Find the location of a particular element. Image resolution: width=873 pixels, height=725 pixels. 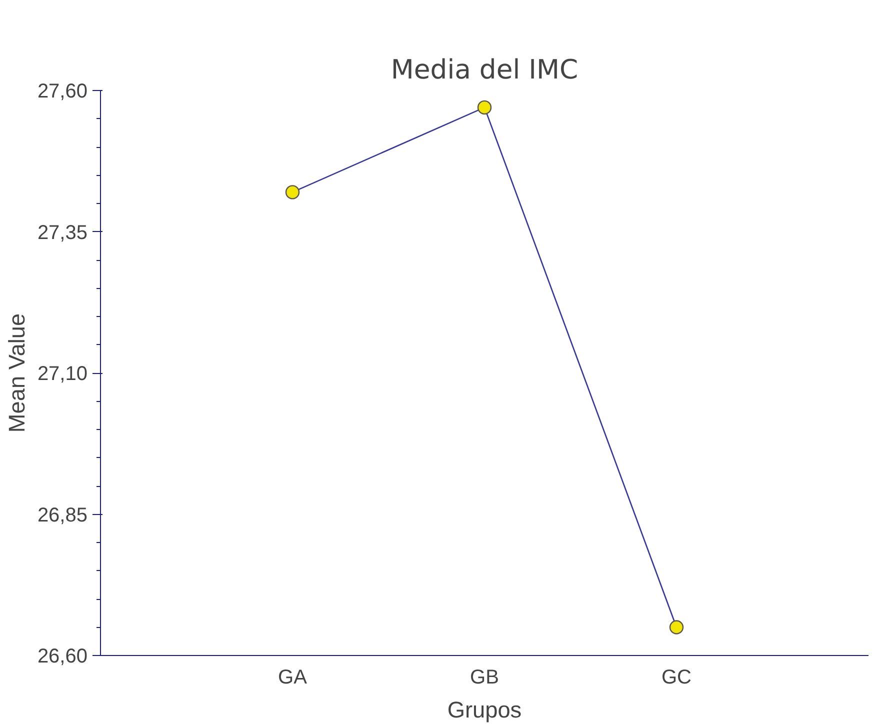

x-tick-label: GB is located at coordinates (484, 677).